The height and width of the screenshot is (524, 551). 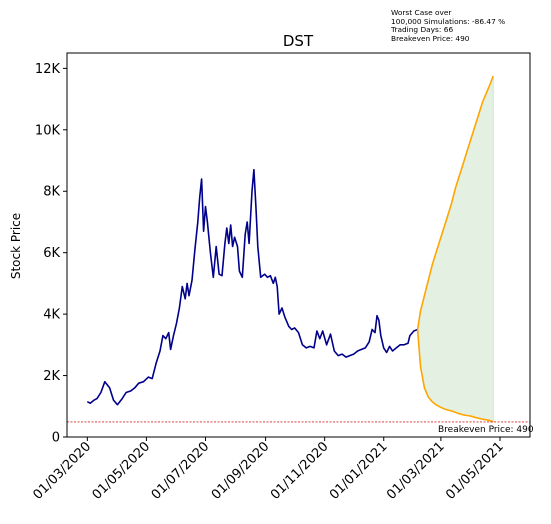 I want to click on chart-title: DST, so click(x=298, y=41).